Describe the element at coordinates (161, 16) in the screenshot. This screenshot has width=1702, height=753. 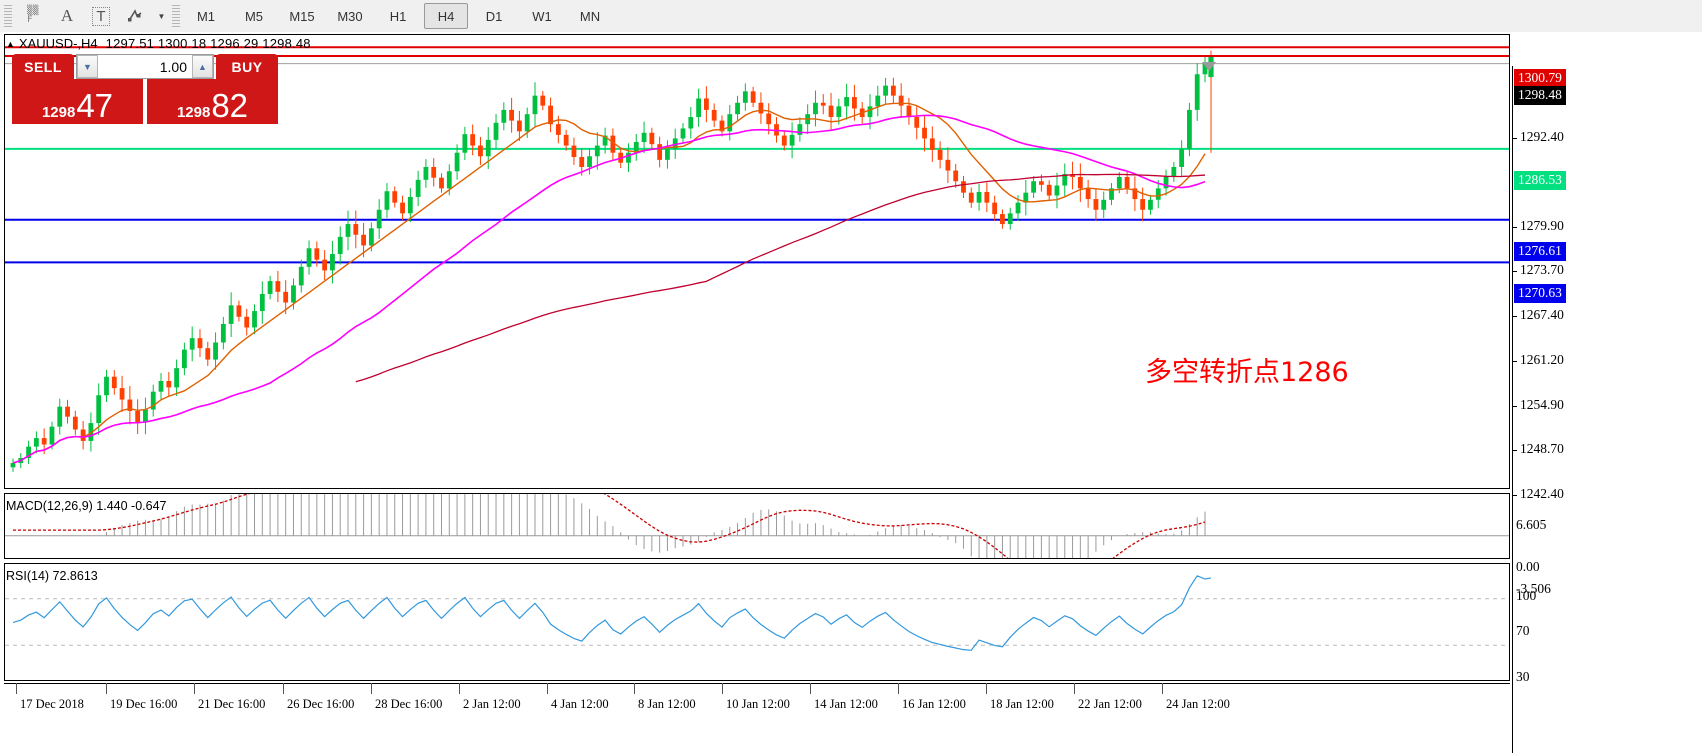
I see `objects-dropdown-caret-icon: ▼` at that location.